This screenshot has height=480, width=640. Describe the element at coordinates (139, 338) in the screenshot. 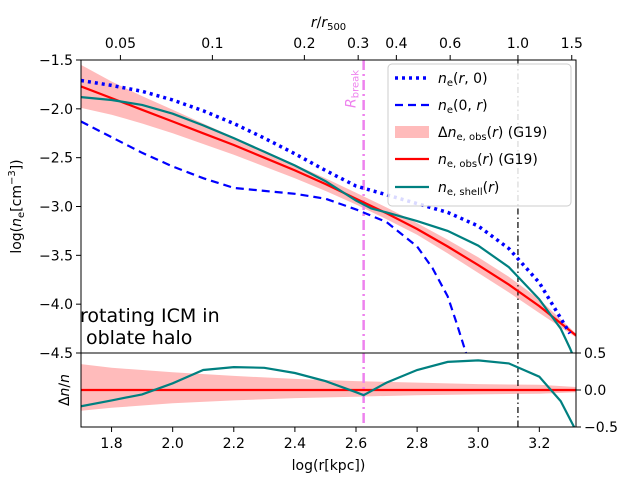

I see `annotation-line-2: oblate halo` at that location.